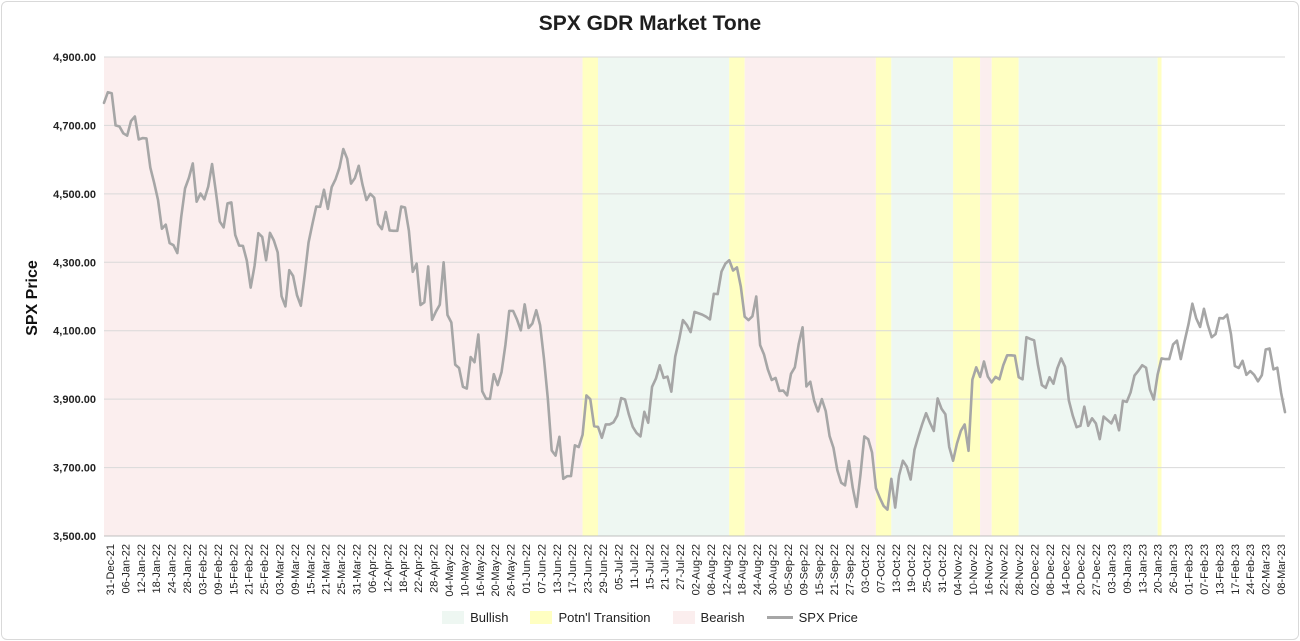  What do you see at coordinates (1190, 569) in the screenshot?
I see `x-tick-label: 01-Feb-23` at bounding box center [1190, 569].